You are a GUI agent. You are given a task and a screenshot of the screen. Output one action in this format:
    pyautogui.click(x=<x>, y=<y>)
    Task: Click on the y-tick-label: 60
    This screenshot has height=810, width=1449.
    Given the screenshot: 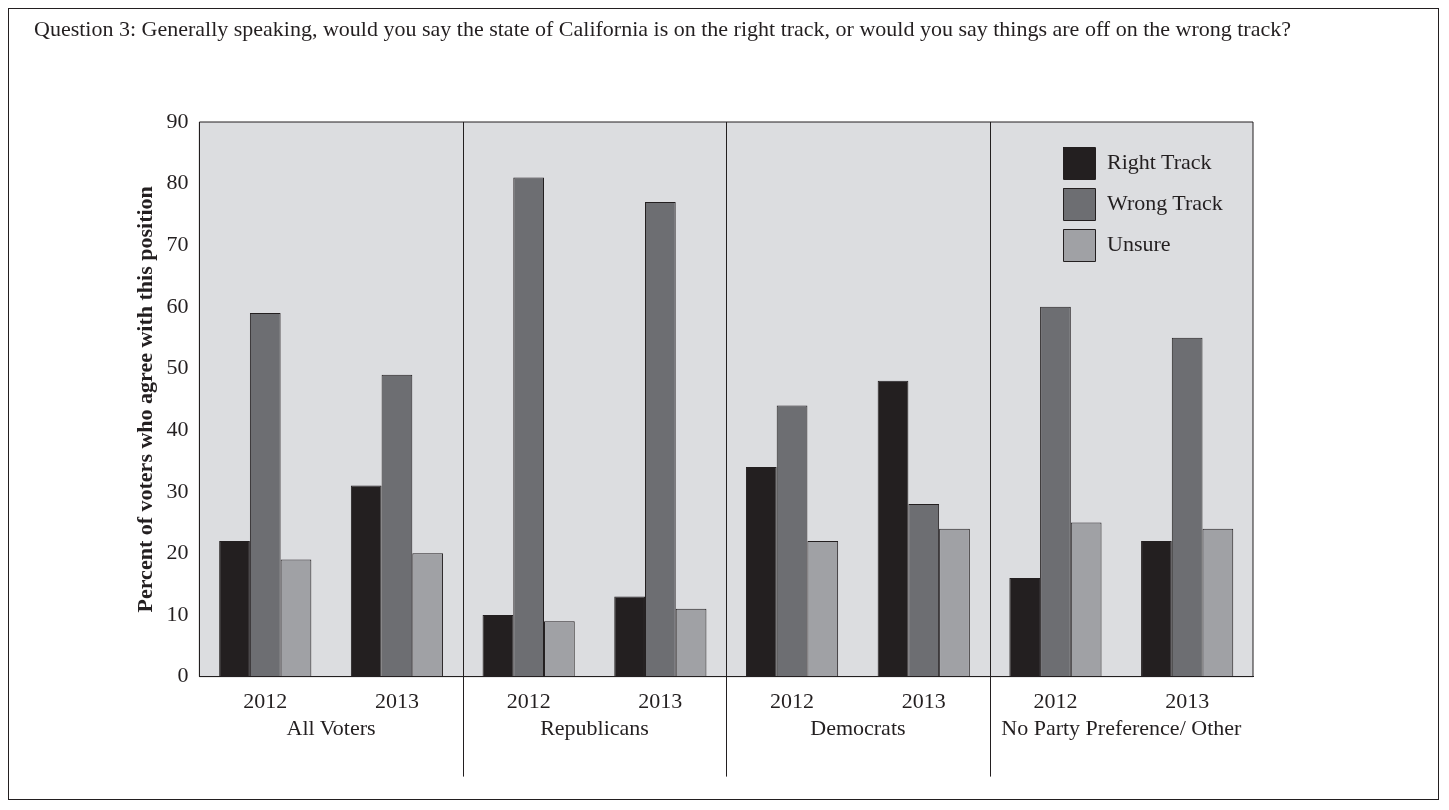 What is the action you would take?
    pyautogui.click(x=177, y=305)
    